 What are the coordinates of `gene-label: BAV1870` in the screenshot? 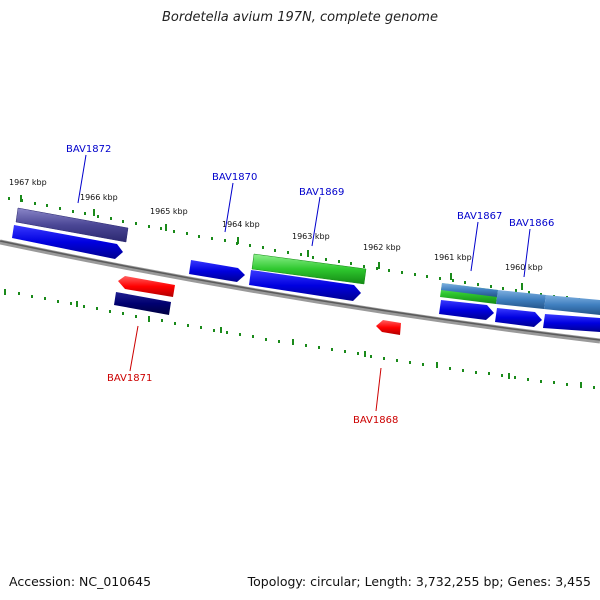 It's located at (234, 177).